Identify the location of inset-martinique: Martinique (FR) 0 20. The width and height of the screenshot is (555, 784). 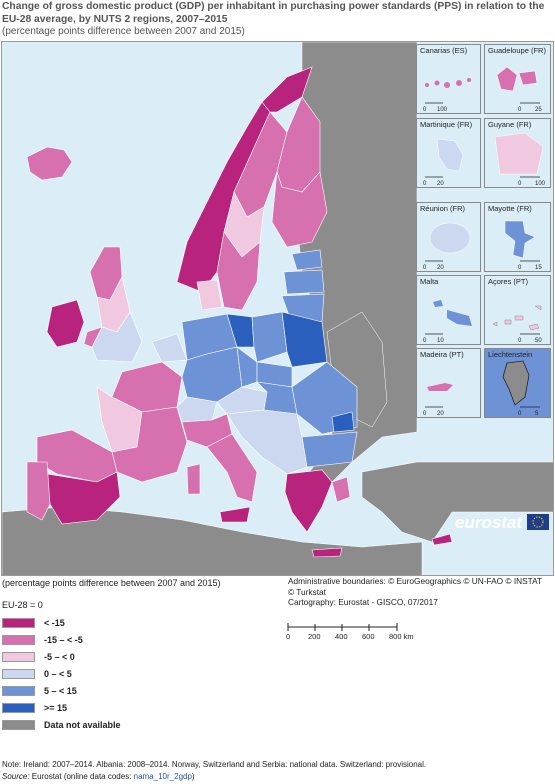
(448, 153).